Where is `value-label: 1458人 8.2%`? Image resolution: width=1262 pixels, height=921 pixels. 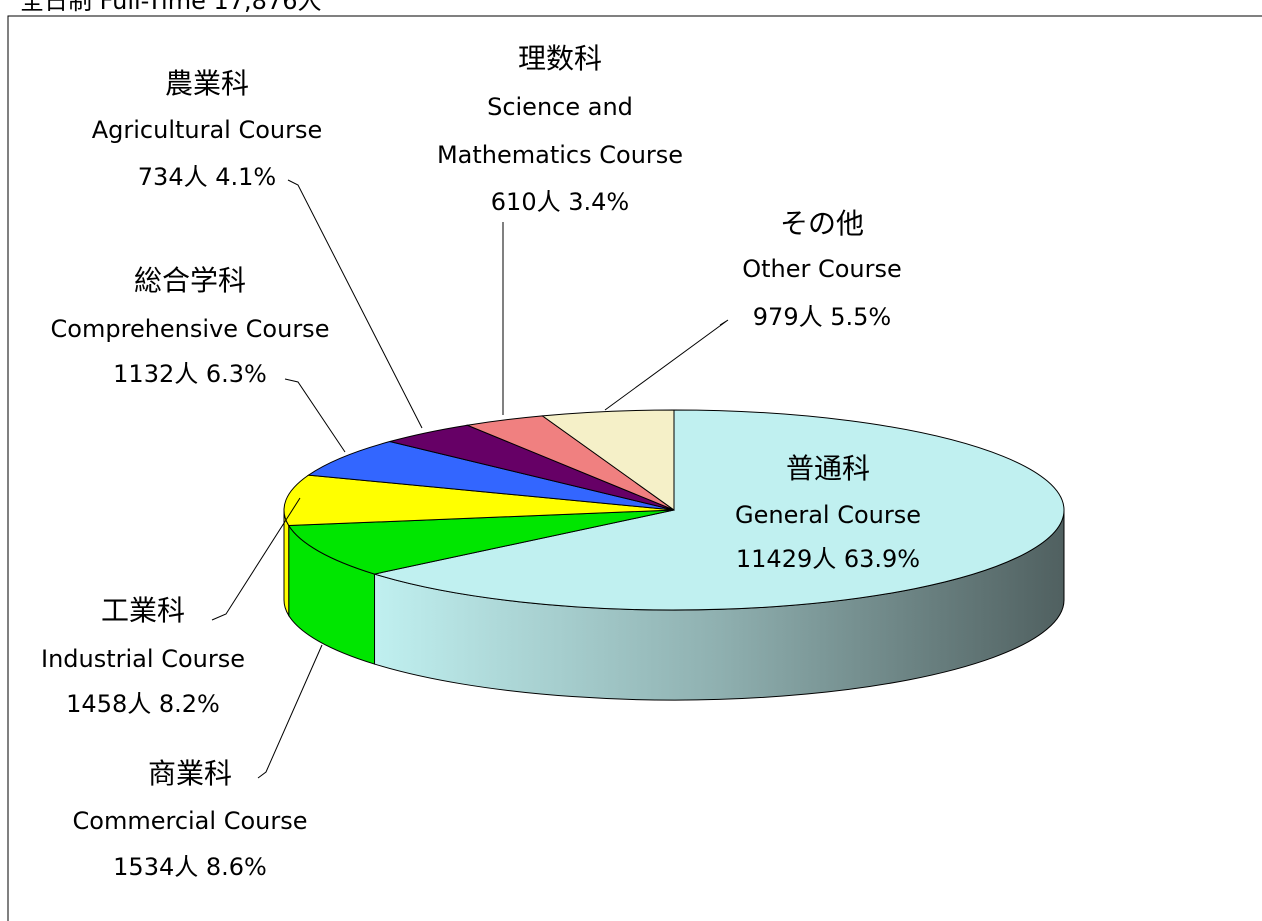
value-label: 1458人 8.2% is located at coordinates (143, 704).